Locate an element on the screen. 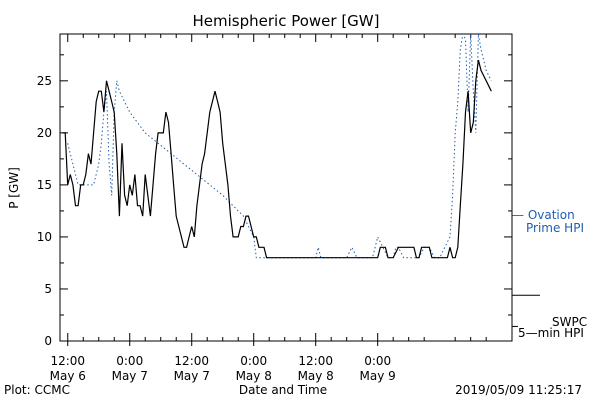 The image size is (600, 400). y-tick-label: 15 is located at coordinates (44, 185).